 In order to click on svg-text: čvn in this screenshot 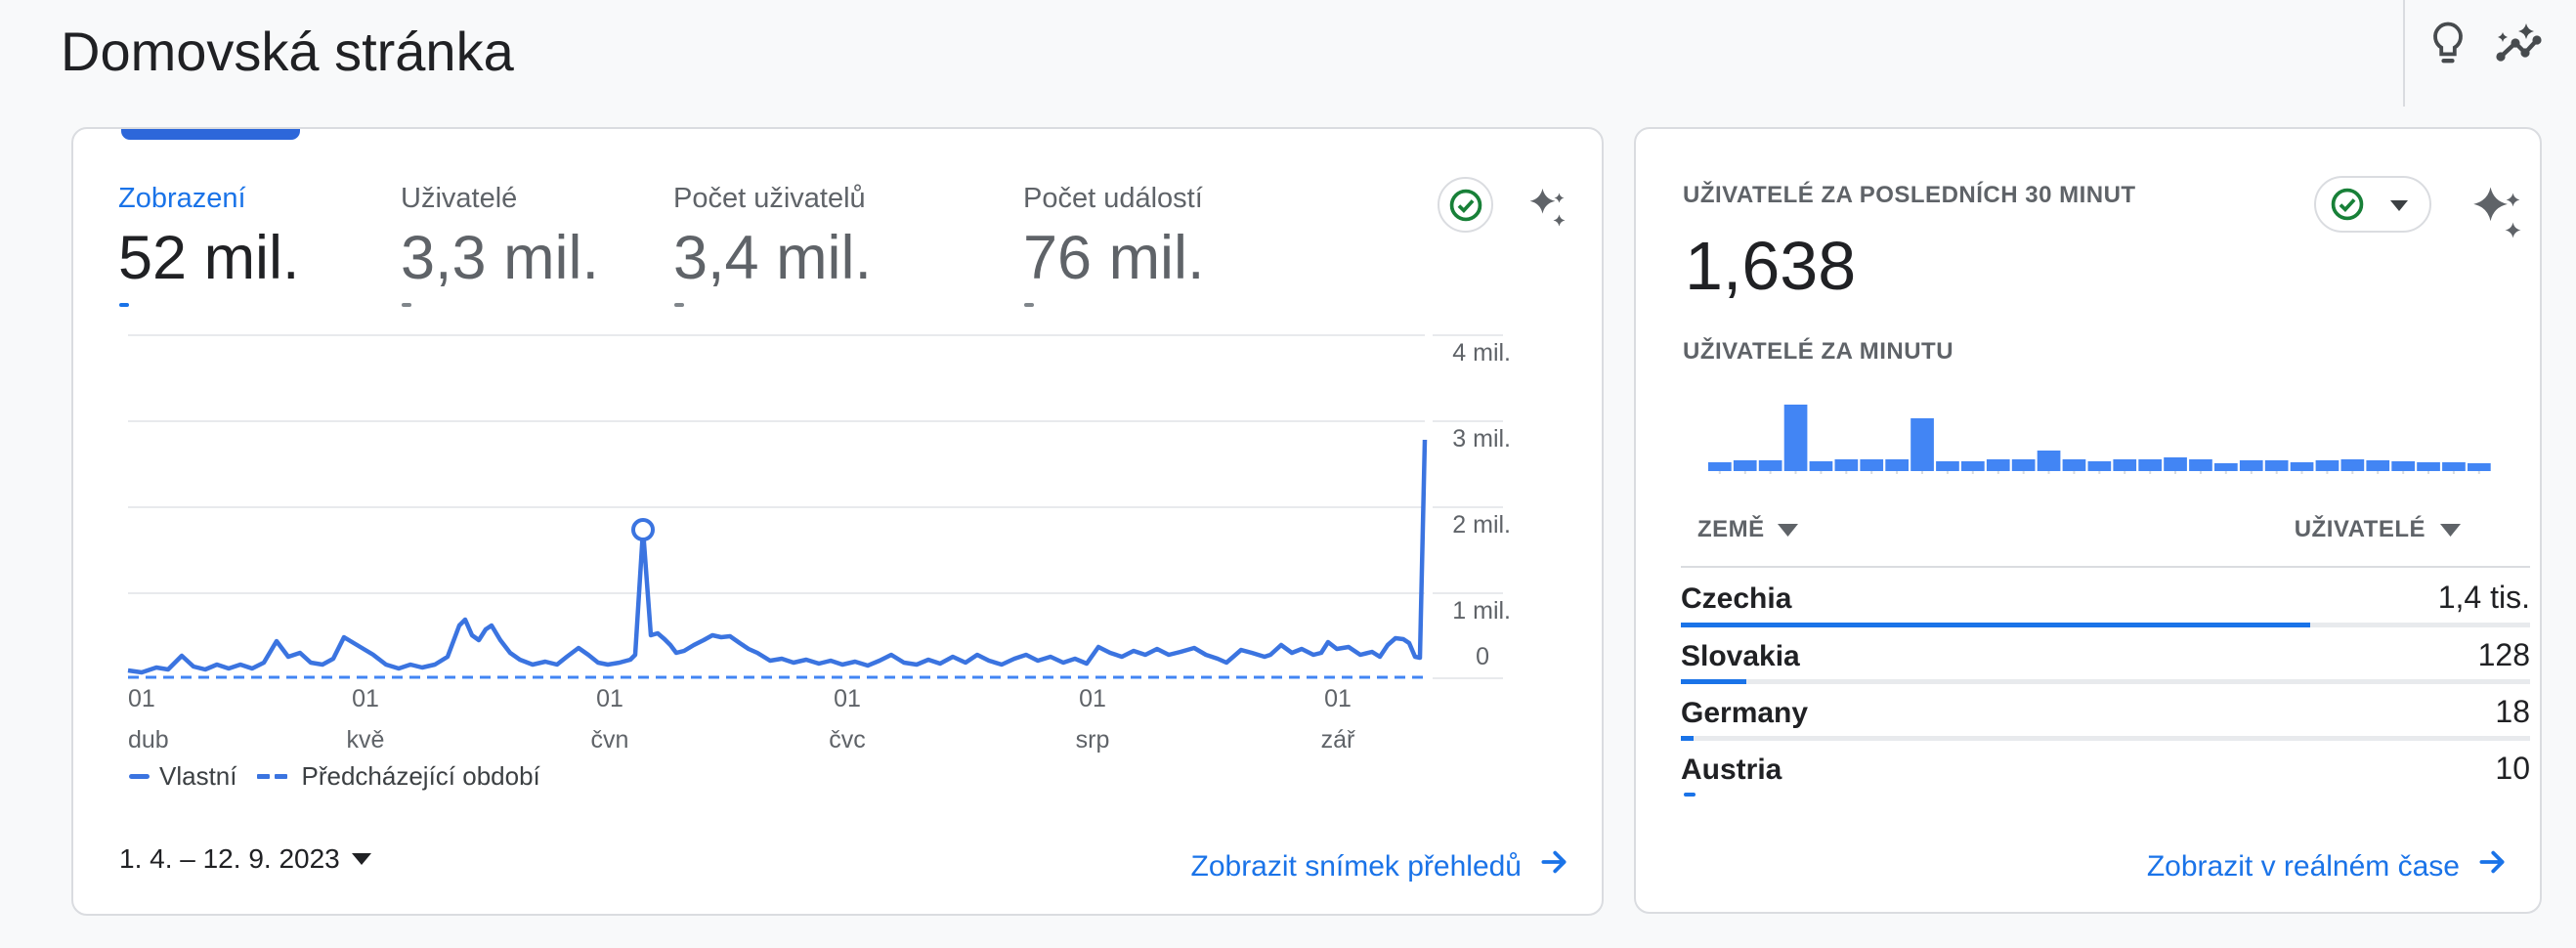, I will do `click(610, 740)`.